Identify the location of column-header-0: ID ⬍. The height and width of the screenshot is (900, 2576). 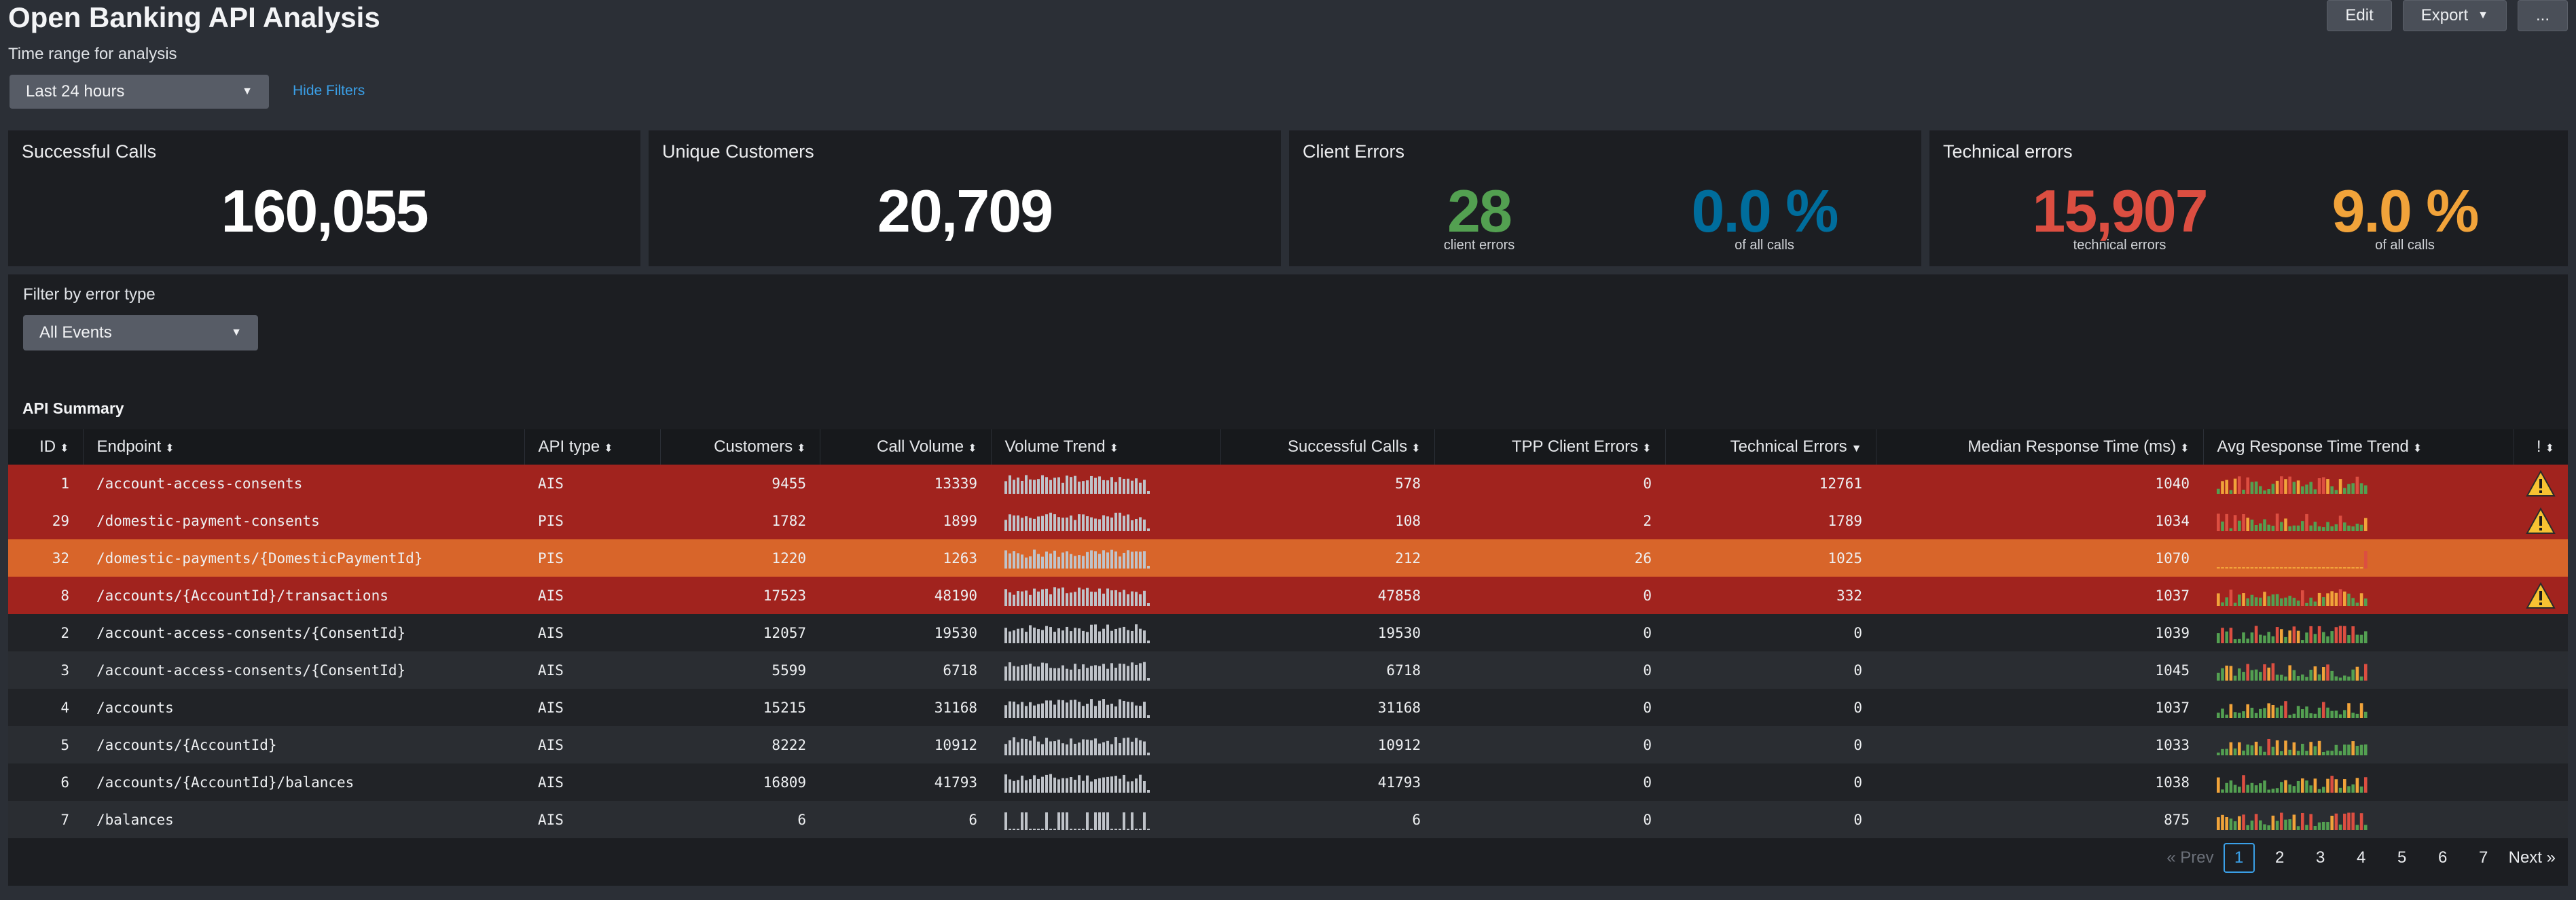
(45, 447).